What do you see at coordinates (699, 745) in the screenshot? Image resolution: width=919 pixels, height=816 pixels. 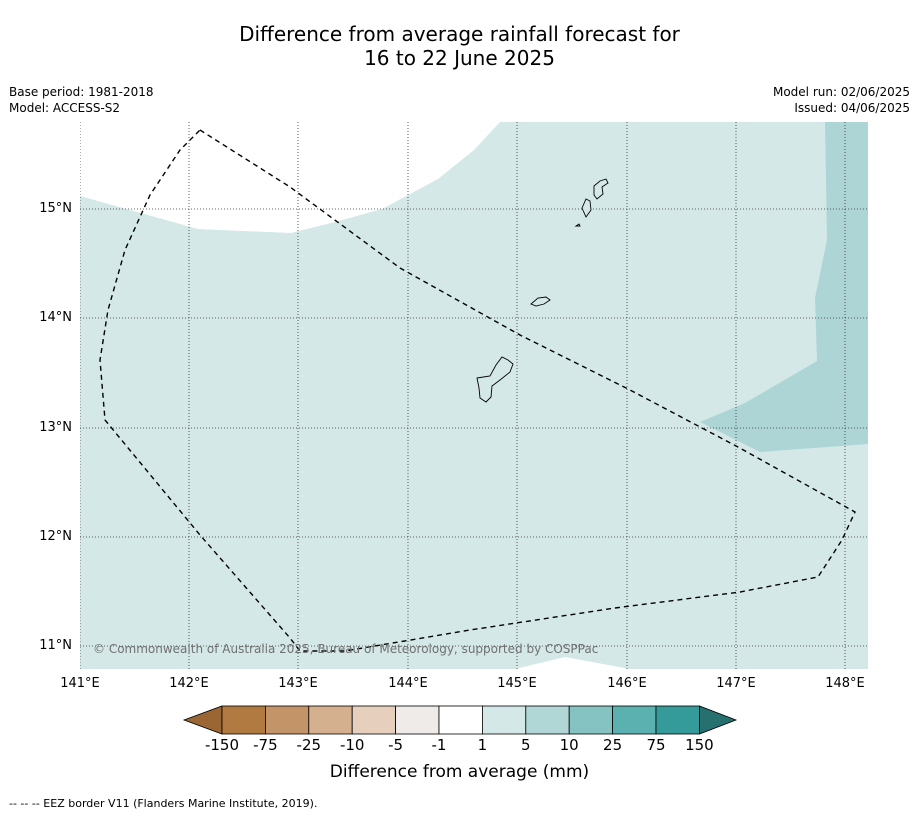 I see `colorbar-tick-label: 150` at bounding box center [699, 745].